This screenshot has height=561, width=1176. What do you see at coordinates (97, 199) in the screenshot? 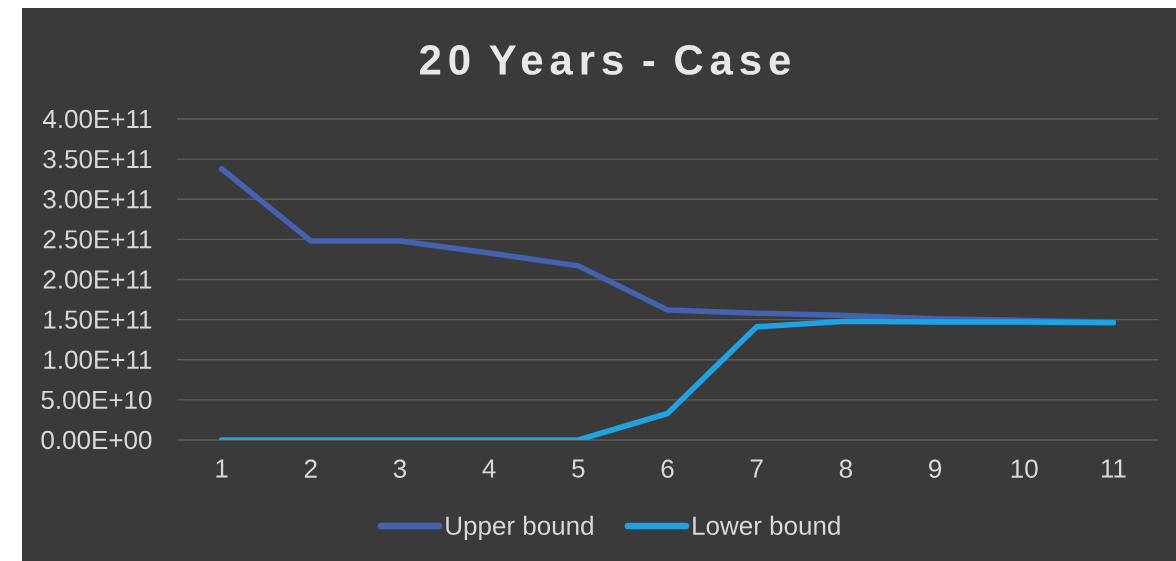
I see `y-tick-label: 3.00E+11` at bounding box center [97, 199].